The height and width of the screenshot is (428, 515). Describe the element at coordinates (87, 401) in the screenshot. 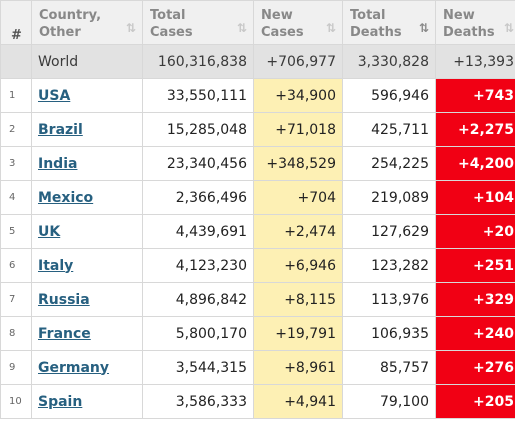

I see `country-cell: Spain` at that location.